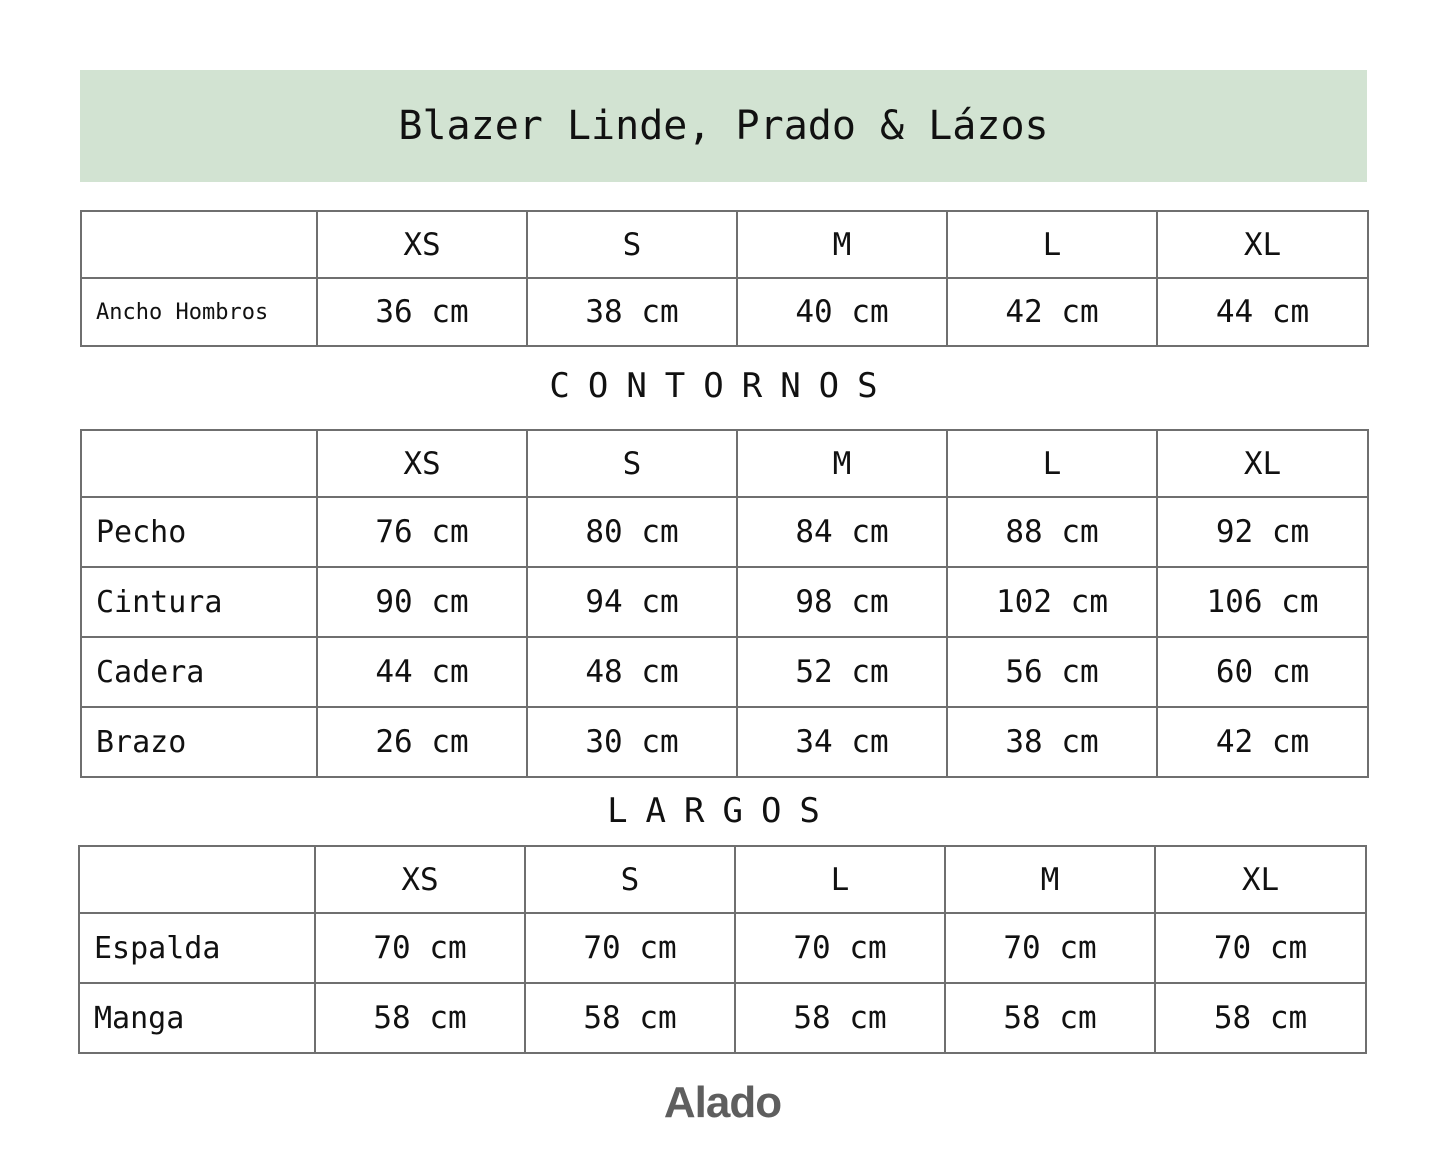 The image size is (1445, 1155). I want to click on header-row: XS S L M XL, so click(722, 879).